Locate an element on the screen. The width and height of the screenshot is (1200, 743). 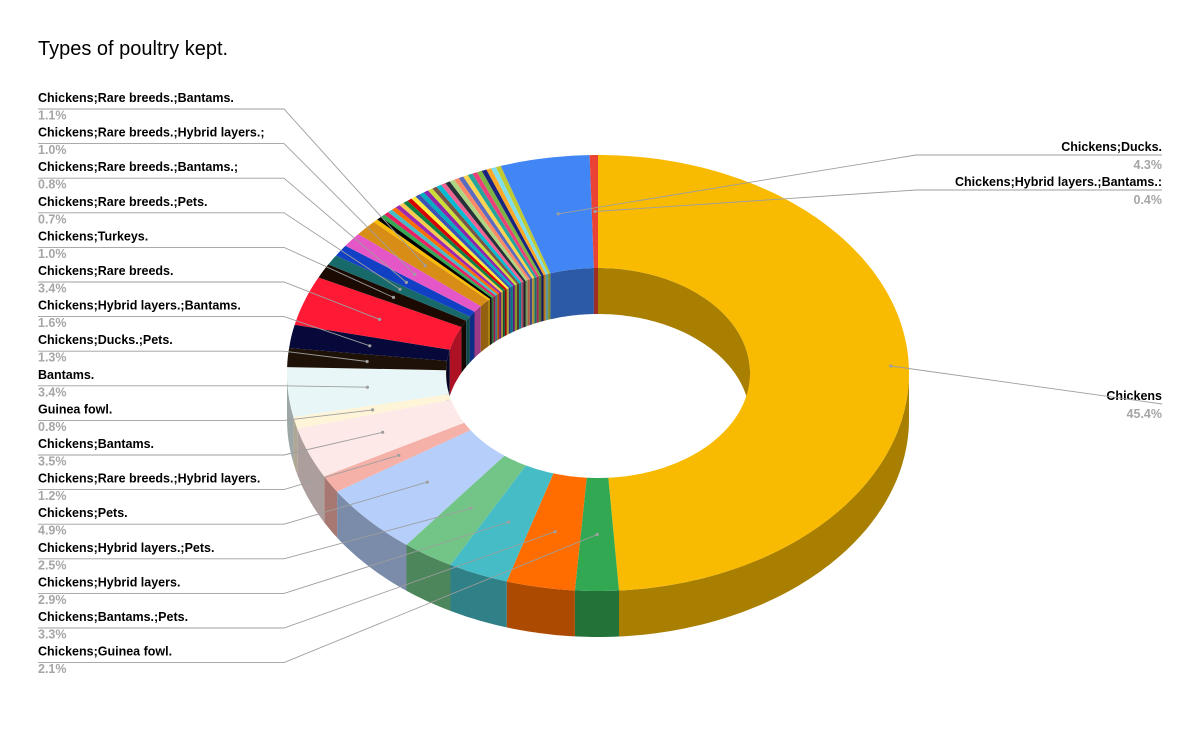
slice-label-percent: 1.6% is located at coordinates (52, 323).